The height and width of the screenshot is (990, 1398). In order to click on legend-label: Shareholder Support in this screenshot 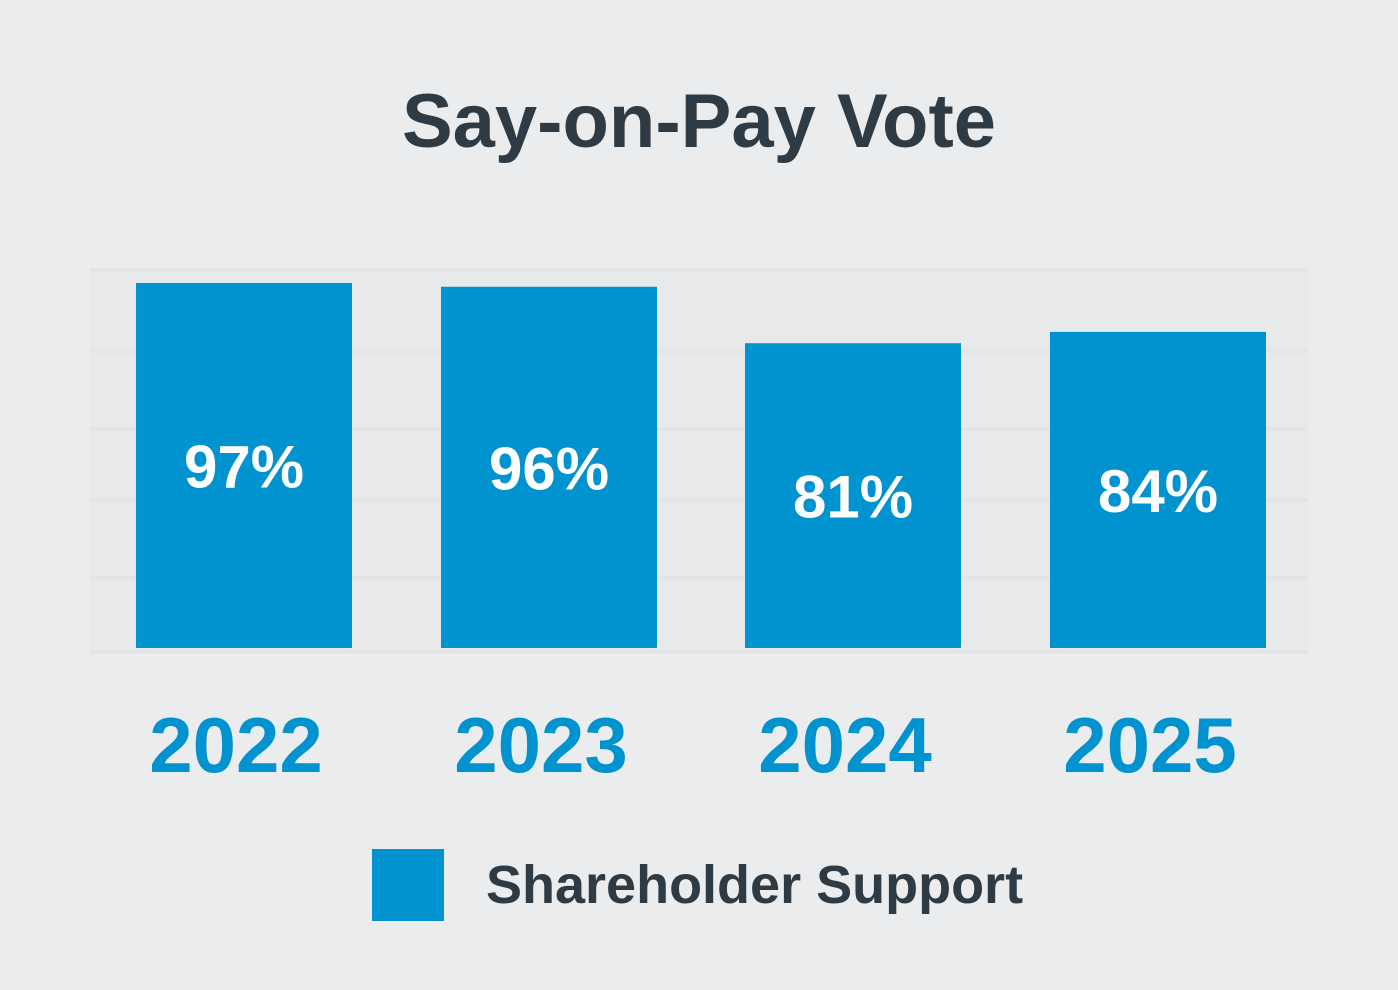, I will do `click(755, 885)`.